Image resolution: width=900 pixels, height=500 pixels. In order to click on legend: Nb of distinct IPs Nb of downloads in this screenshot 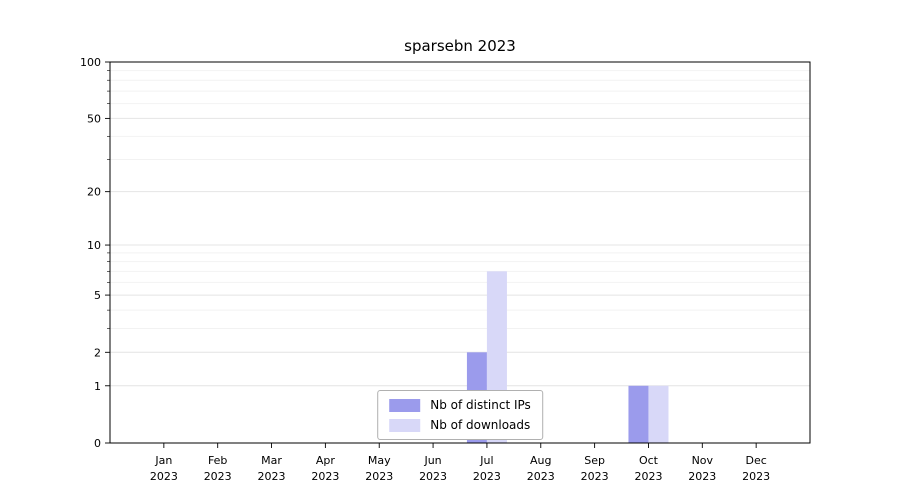, I will do `click(460, 415)`.